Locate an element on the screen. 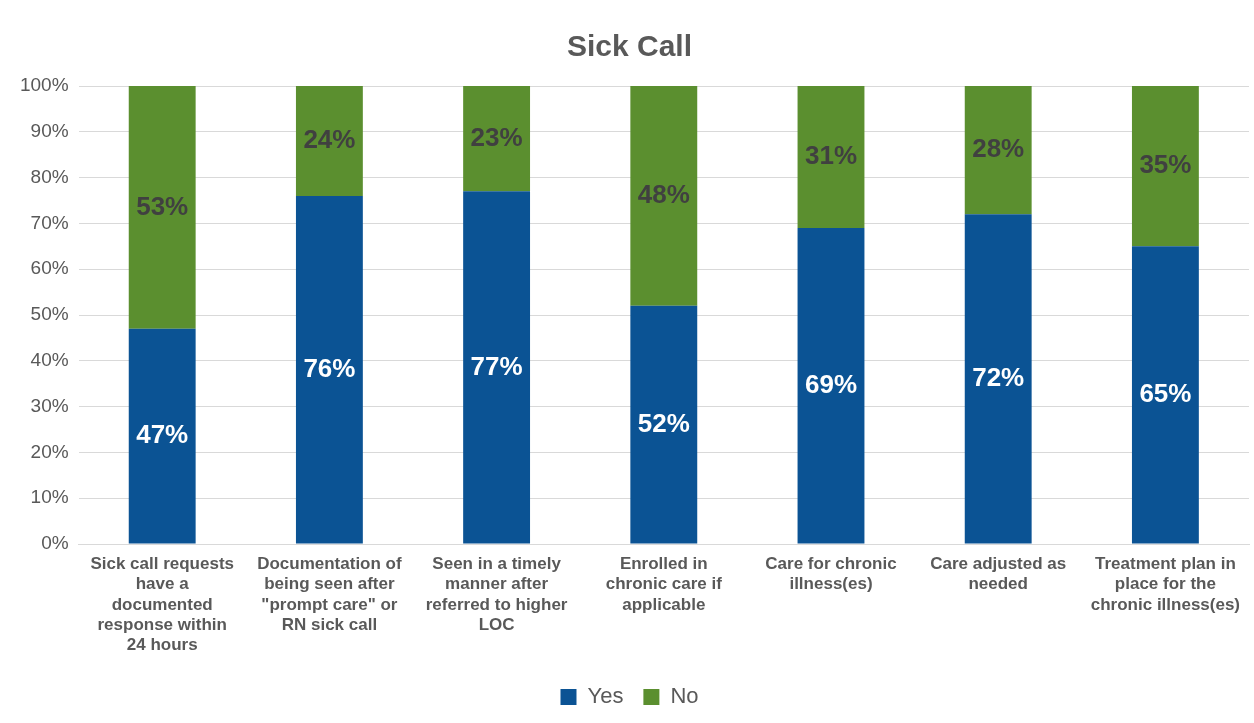  data-label: 48% is located at coordinates (663, 194).